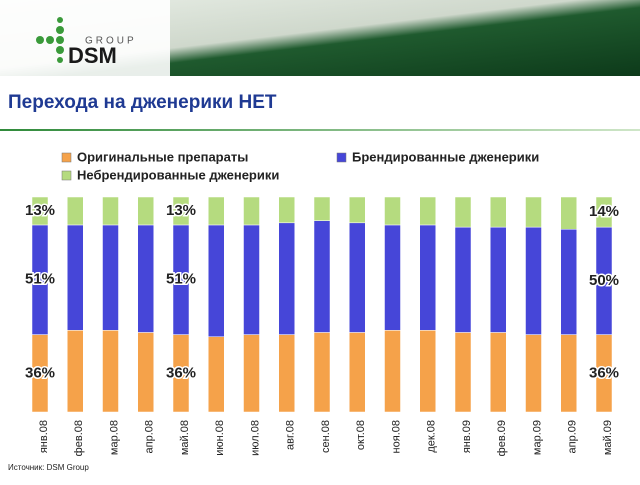 The width and height of the screenshot is (640, 485). I want to click on x-tick-label: май.08, so click(185, 437).